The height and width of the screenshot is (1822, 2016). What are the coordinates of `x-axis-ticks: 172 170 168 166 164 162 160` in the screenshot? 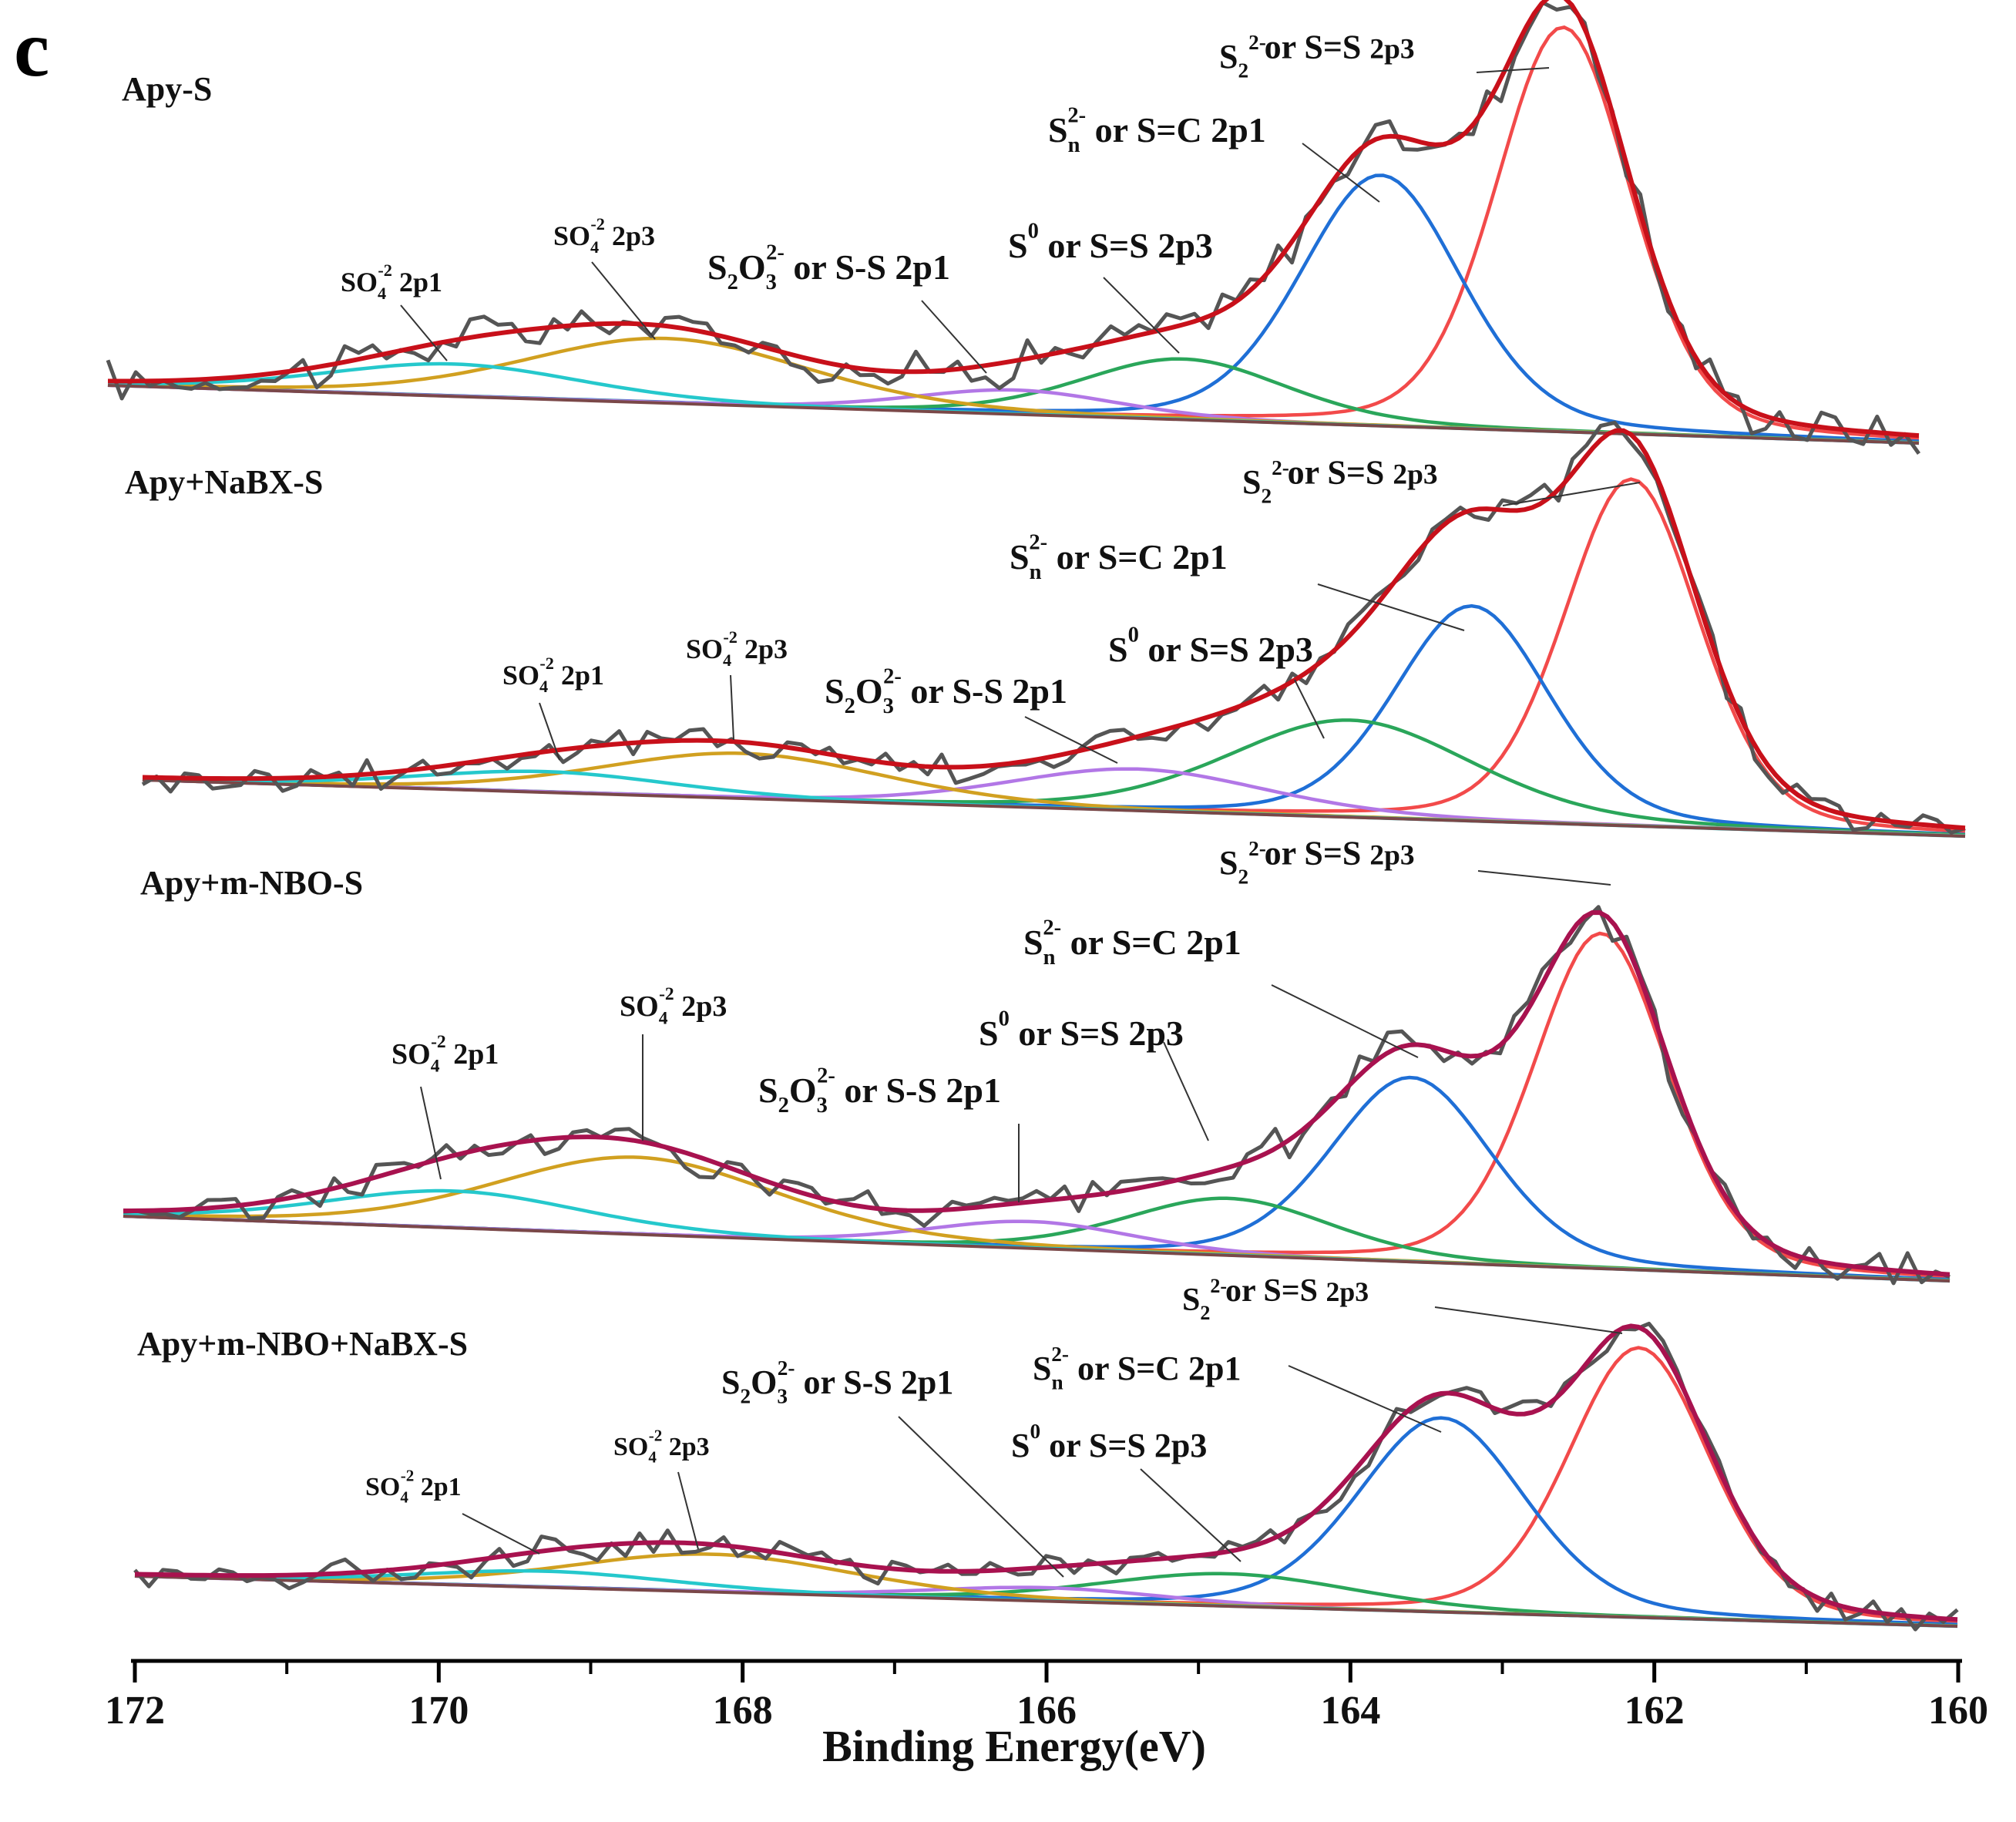 It's located at (1047, 1697).